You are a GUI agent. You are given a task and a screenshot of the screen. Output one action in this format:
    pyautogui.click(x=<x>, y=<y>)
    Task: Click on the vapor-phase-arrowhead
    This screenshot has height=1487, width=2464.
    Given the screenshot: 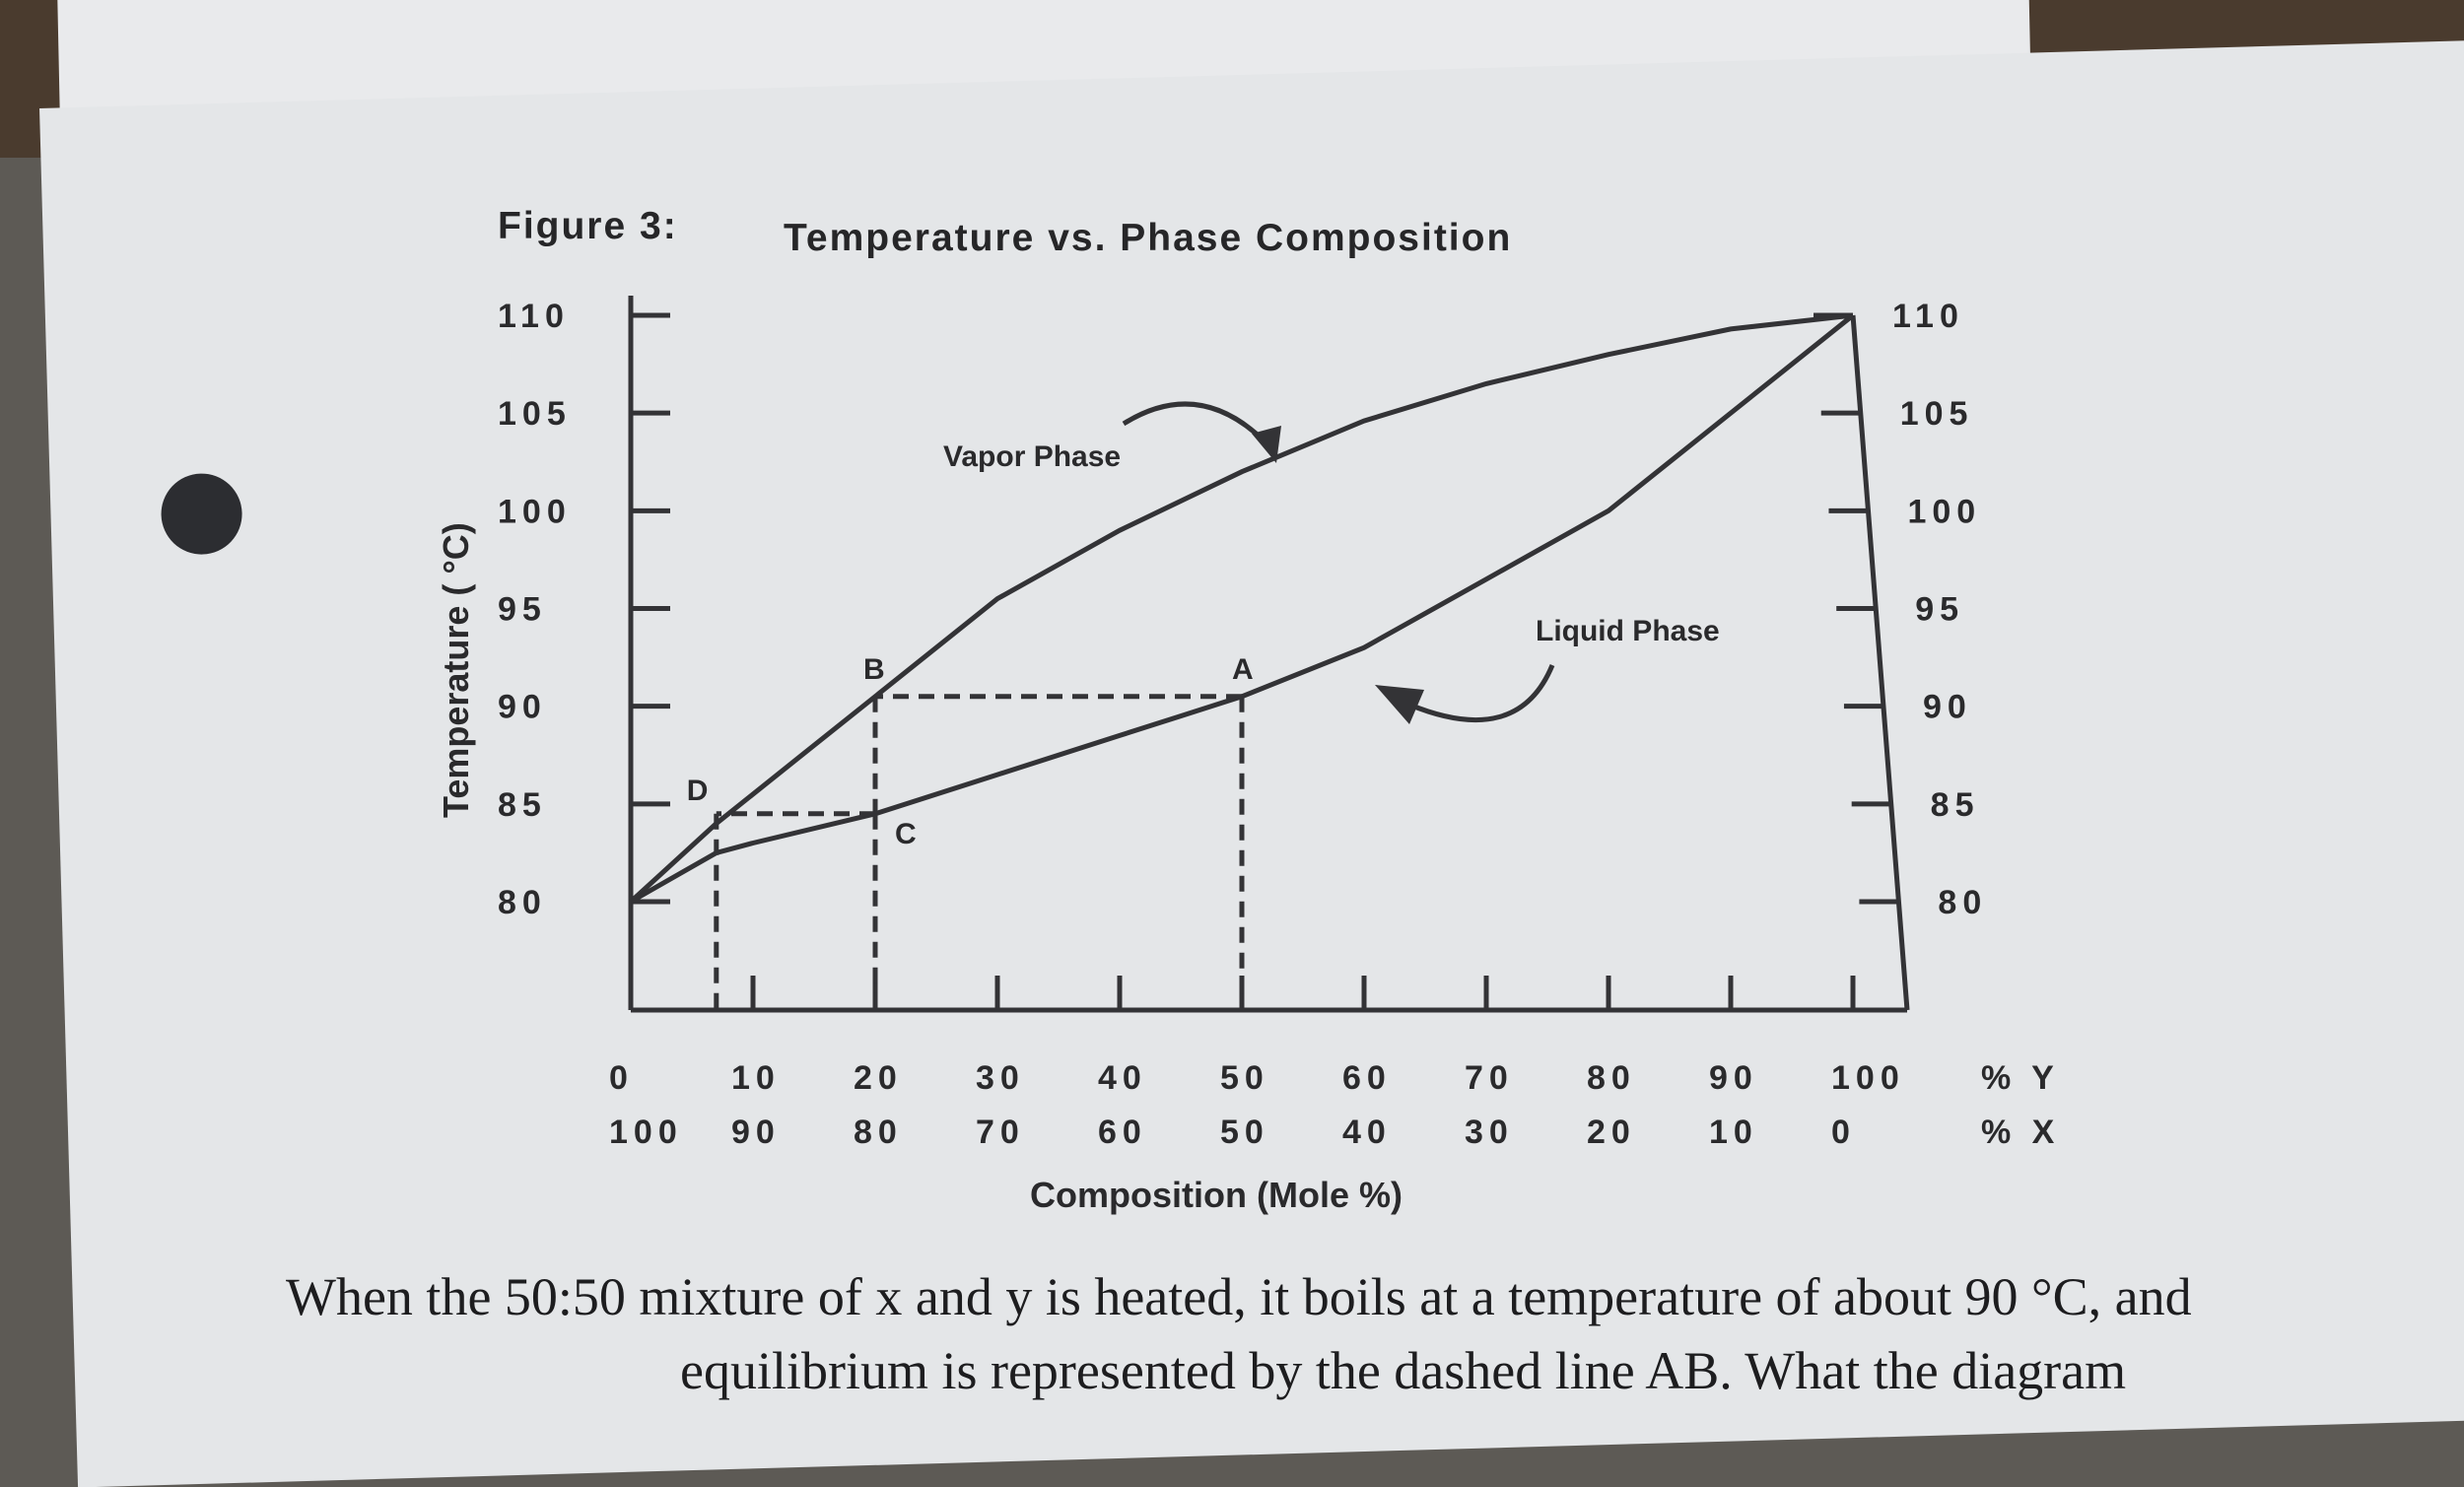 What is the action you would take?
    pyautogui.click(x=1266, y=445)
    